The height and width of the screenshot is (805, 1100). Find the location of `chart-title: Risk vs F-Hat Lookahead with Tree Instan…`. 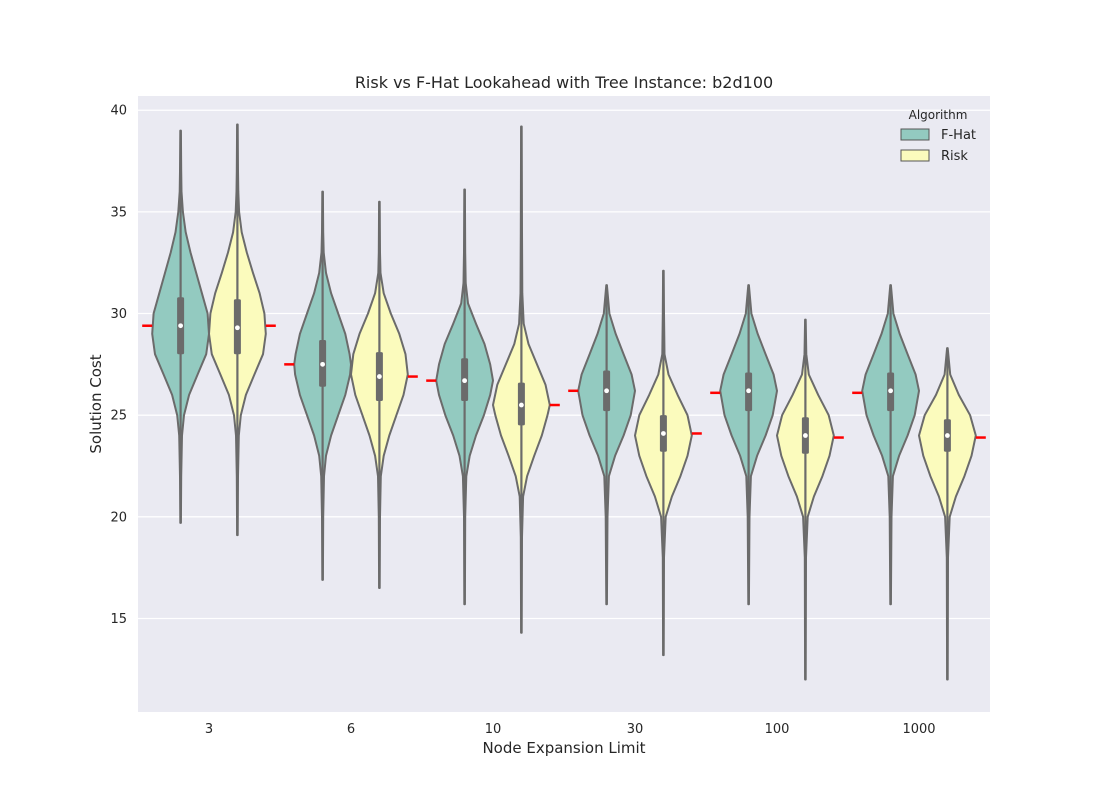

chart-title: Risk vs F-Hat Lookahead with Tree Instan… is located at coordinates (564, 82).